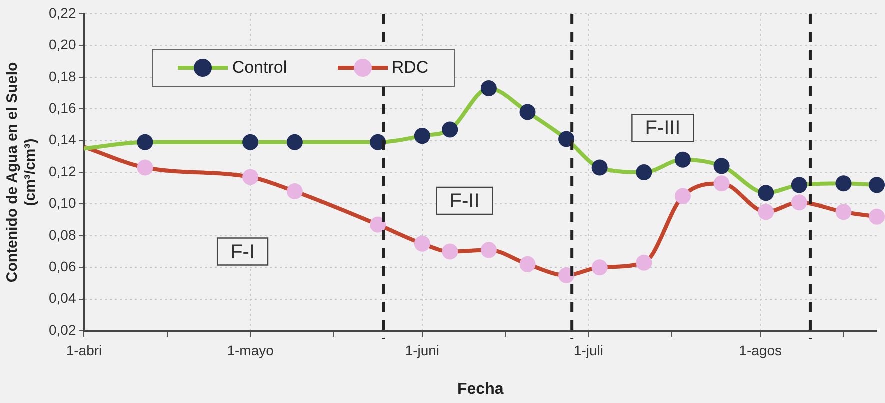 Image resolution: width=885 pixels, height=403 pixels. Describe the element at coordinates (62, 140) in the screenshot. I see `y-tick-label: 0,14` at that location.